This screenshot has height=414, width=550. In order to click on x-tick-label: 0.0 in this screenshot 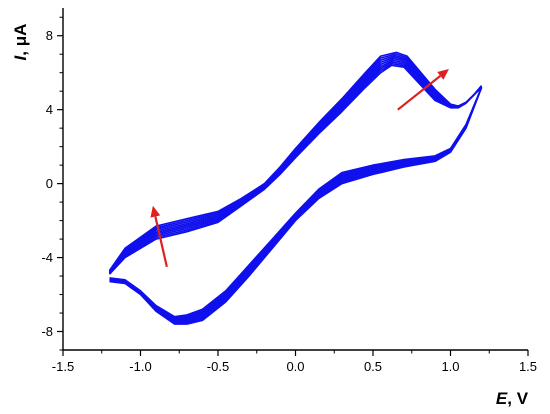, I will do `click(295, 366)`.